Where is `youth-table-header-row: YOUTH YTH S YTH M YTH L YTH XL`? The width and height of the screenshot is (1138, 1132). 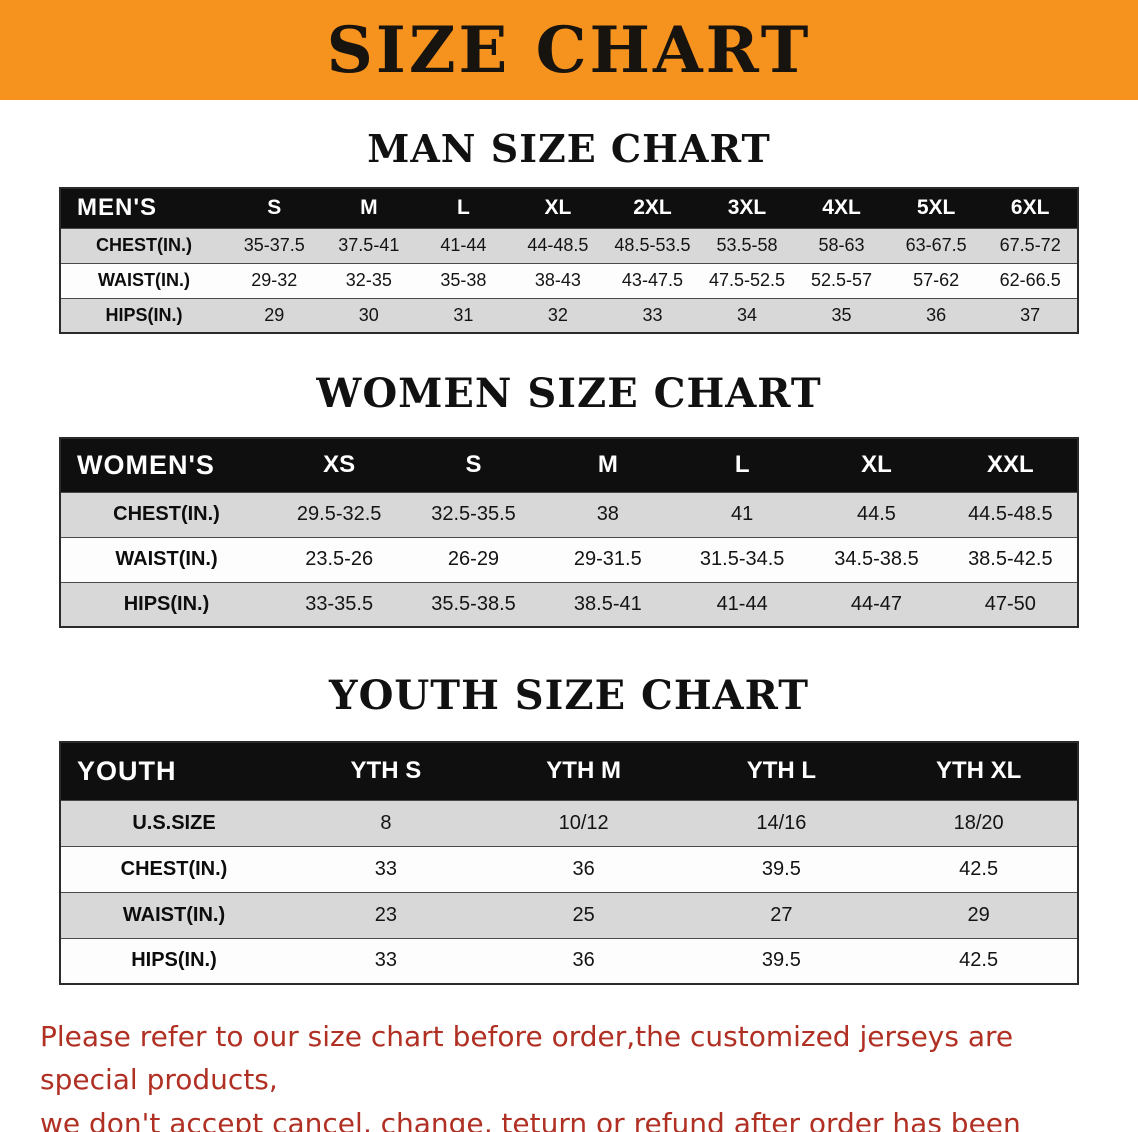
youth-table-header-row: YOUTH YTH S YTH M YTH L YTH XL is located at coordinates (569, 771).